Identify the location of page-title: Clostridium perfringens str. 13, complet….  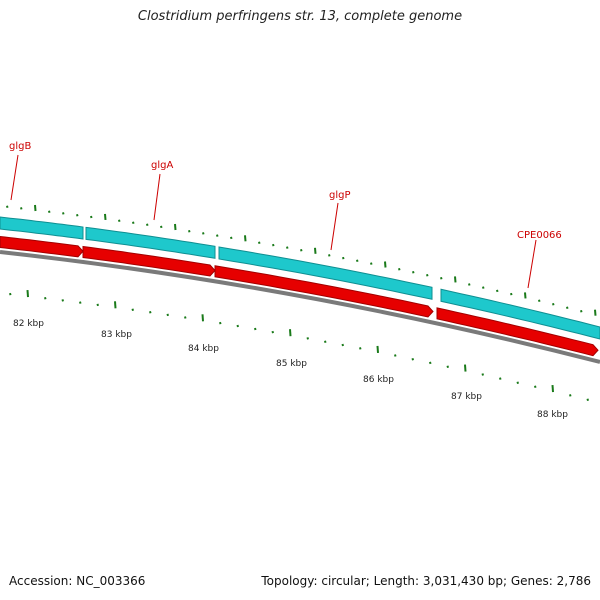
(300, 16).